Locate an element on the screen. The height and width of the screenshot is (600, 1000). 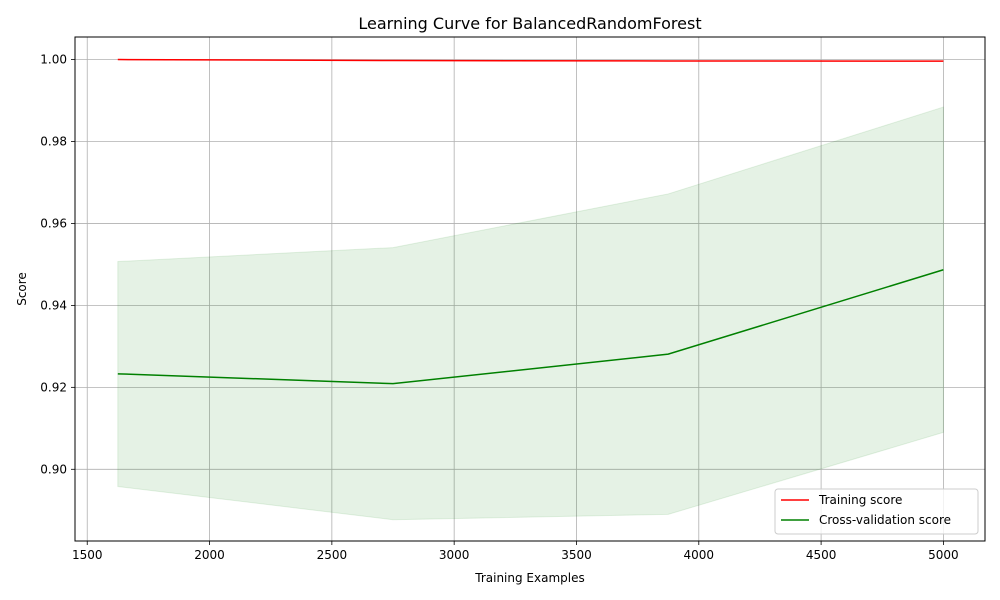
y-tick-label: 0.90 is located at coordinates (53, 469).